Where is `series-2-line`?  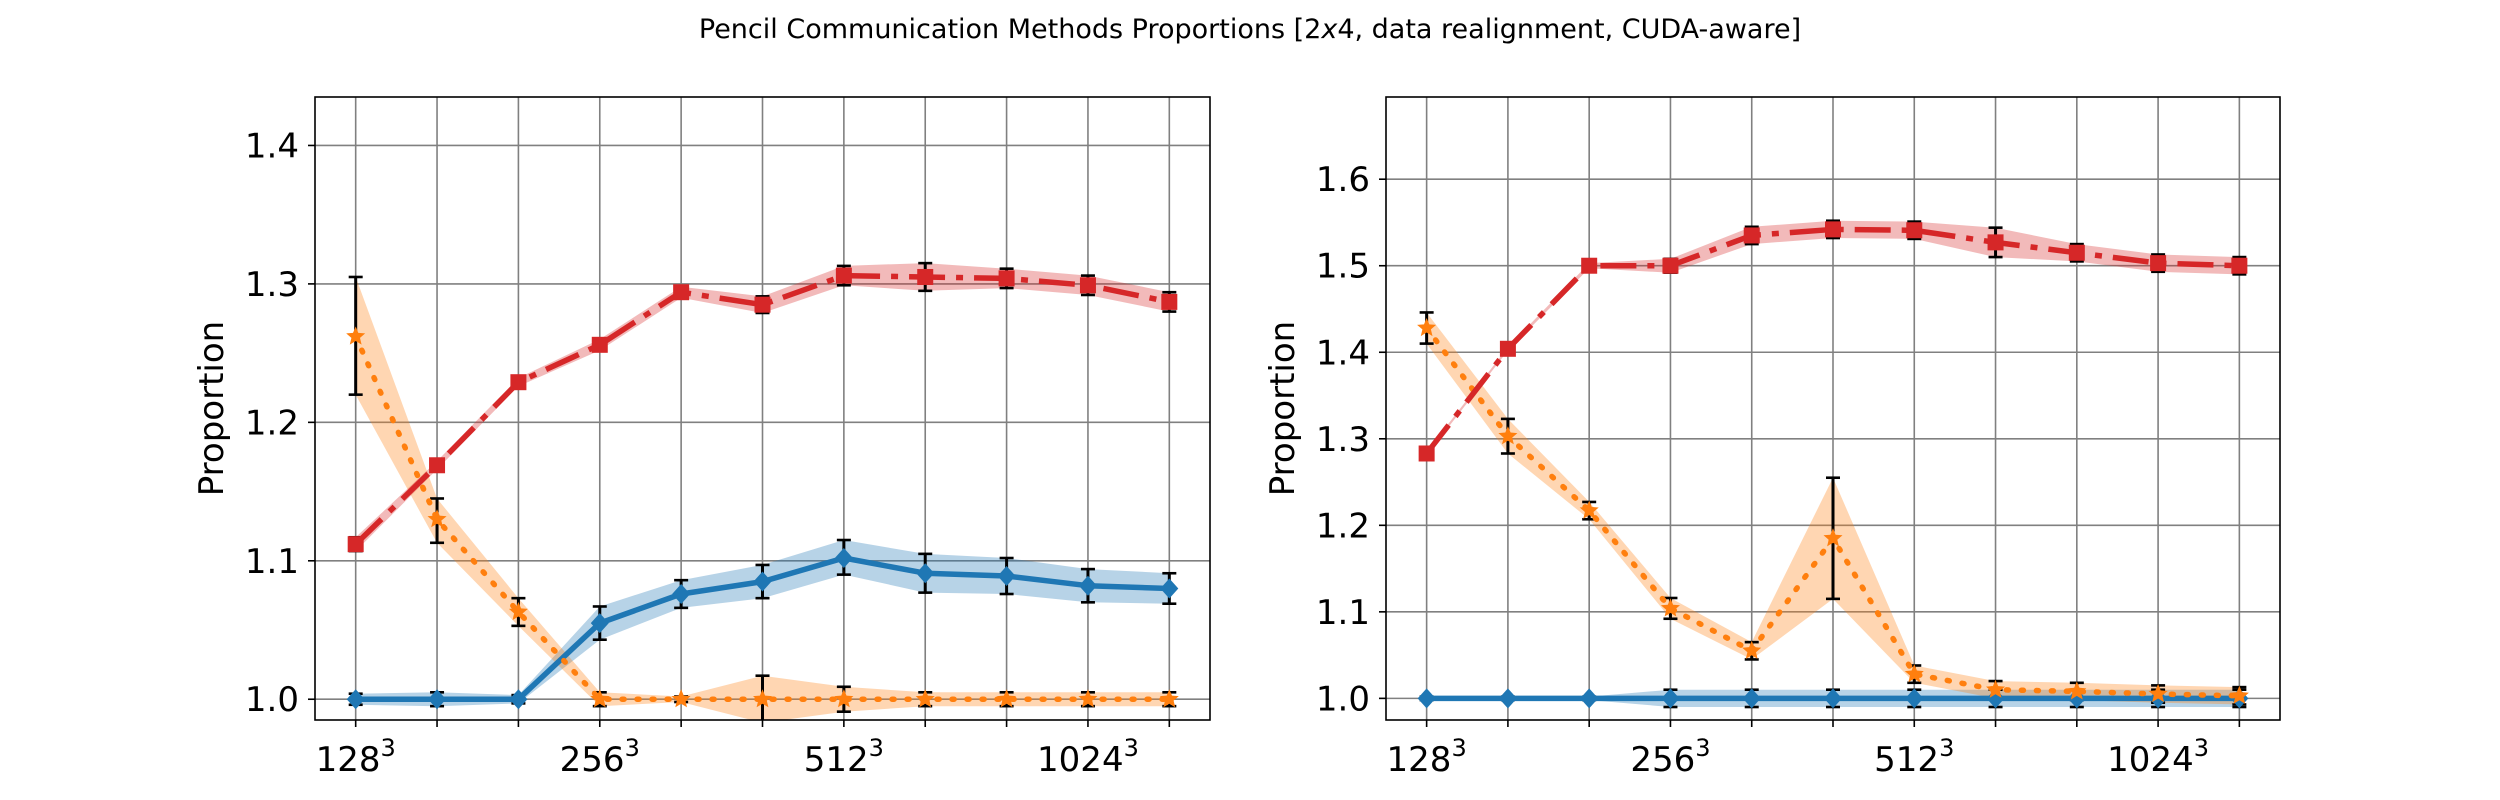 series-2-line is located at coordinates (1832, 341).